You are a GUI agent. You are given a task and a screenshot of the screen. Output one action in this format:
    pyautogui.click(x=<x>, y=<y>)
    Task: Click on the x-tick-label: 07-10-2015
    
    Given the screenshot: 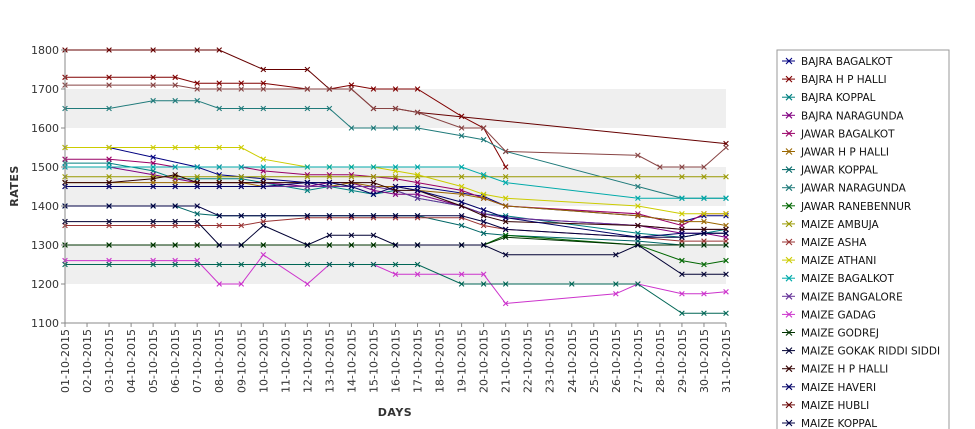 What is the action you would take?
    pyautogui.click(x=197, y=361)
    